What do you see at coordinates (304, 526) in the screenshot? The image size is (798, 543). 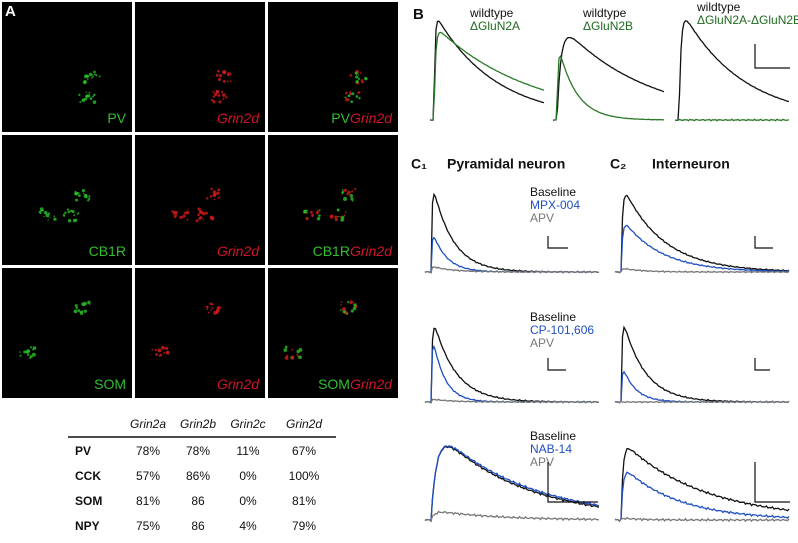 I see `table-cell: 79%` at bounding box center [304, 526].